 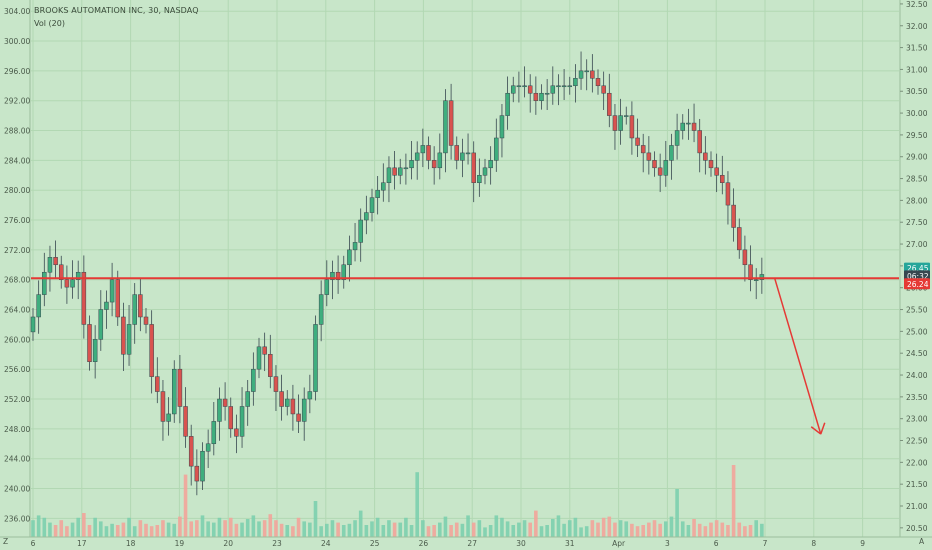 I want to click on right-corner-label: A, so click(x=922, y=541).